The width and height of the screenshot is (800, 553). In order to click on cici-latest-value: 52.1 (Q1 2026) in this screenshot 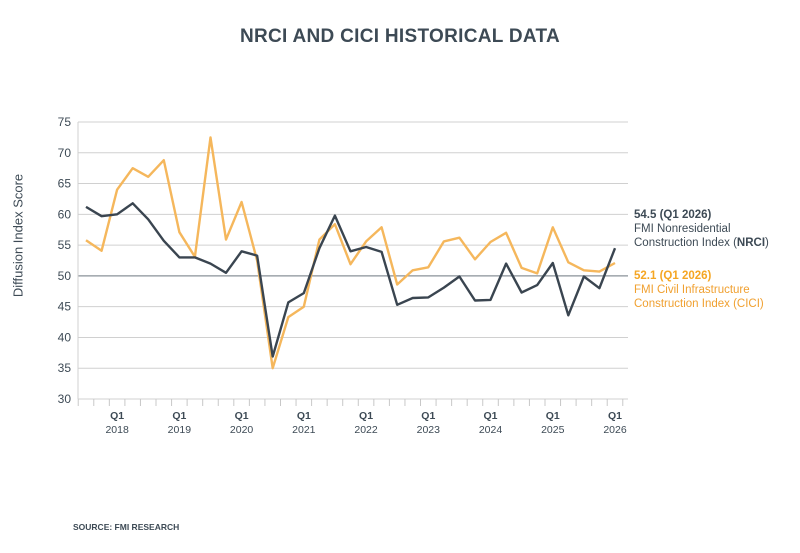, I will do `click(673, 276)`.